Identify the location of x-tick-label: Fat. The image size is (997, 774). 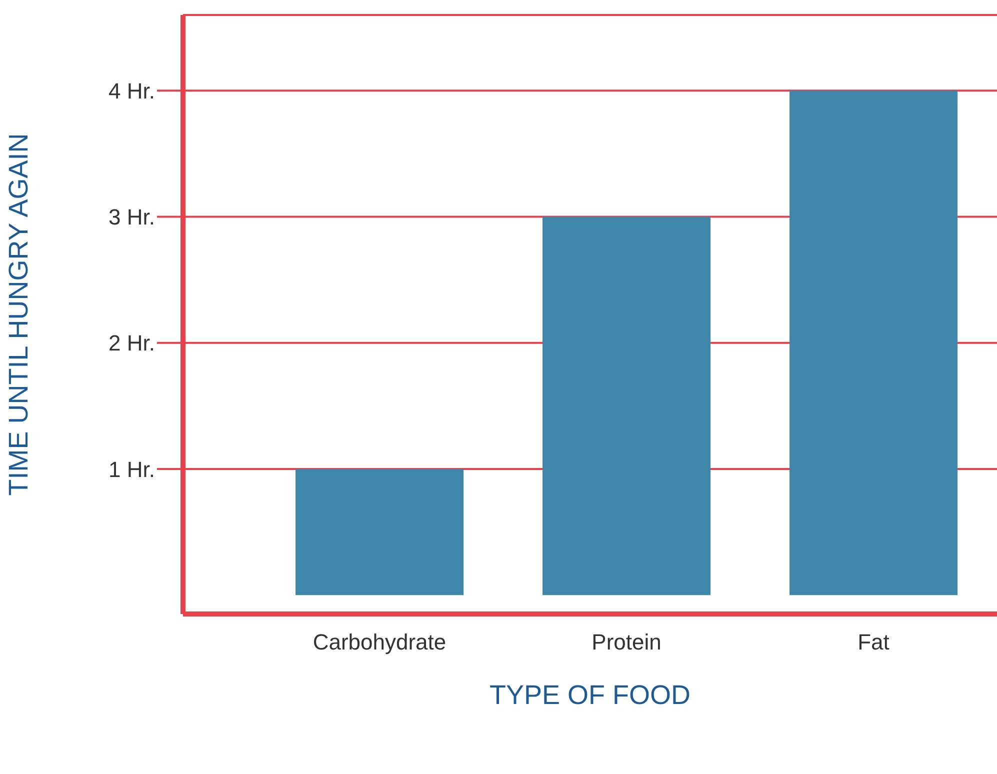
(874, 642).